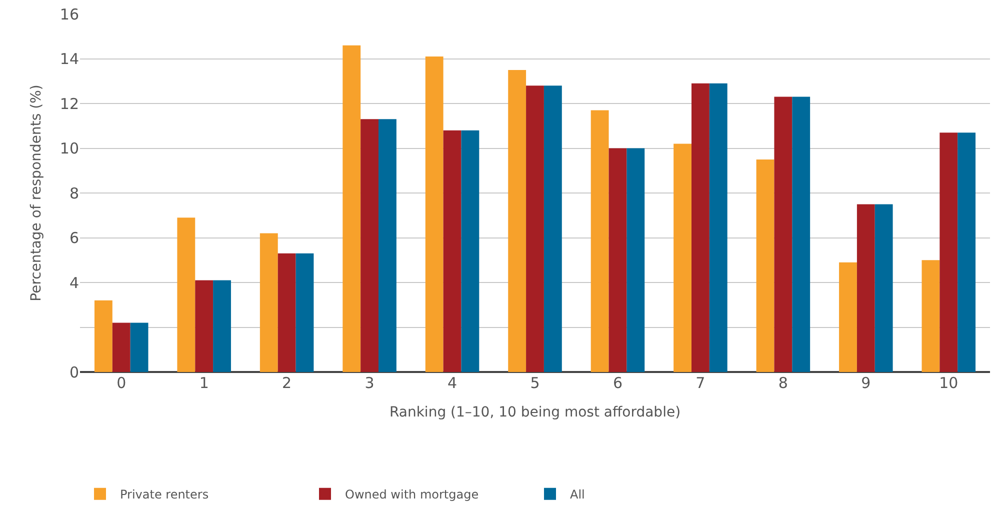 This screenshot has width=995, height=513. What do you see at coordinates (577, 495) in the screenshot?
I see `legend-label: All` at bounding box center [577, 495].